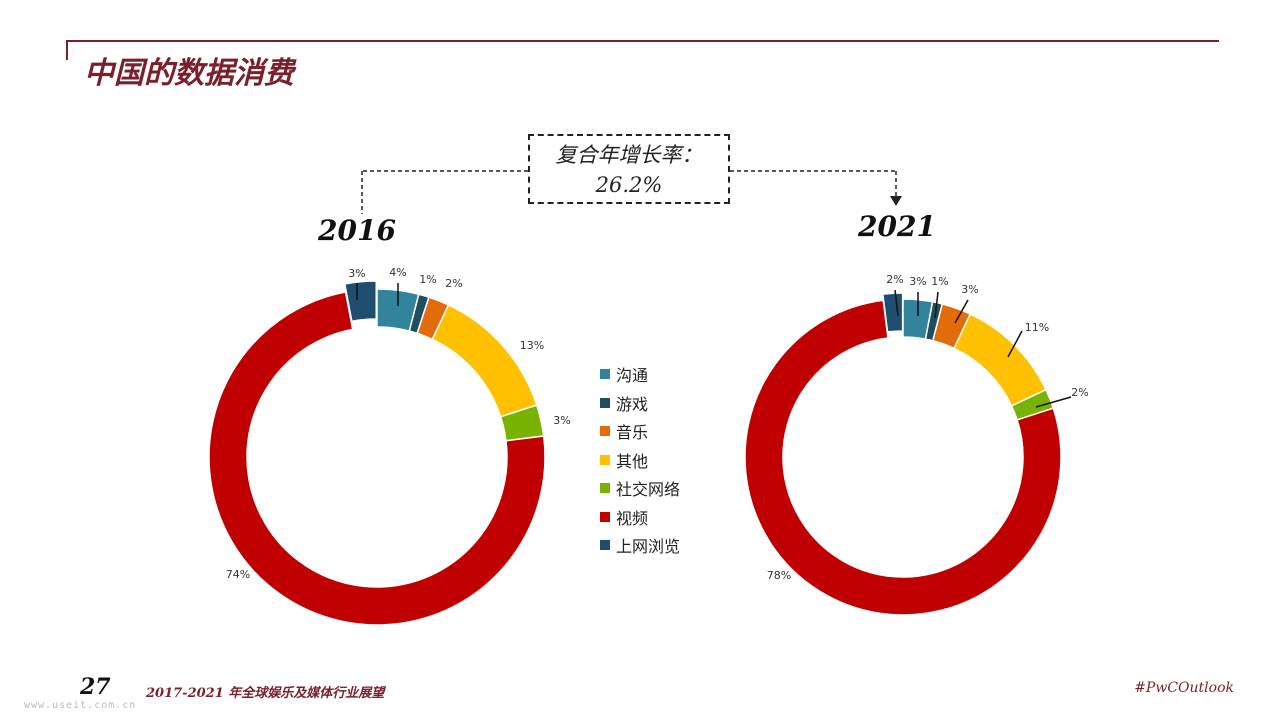 The width and height of the screenshot is (1280, 720). Describe the element at coordinates (632, 404) in the screenshot. I see `legend-label: 游戏` at that location.